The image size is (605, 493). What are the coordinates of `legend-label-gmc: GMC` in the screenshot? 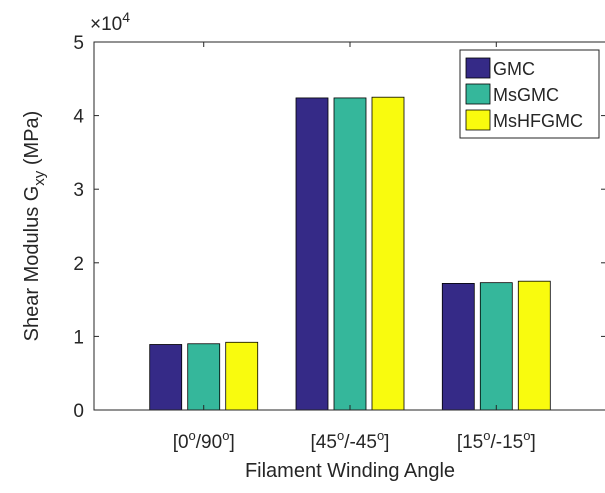 It's located at (514, 69).